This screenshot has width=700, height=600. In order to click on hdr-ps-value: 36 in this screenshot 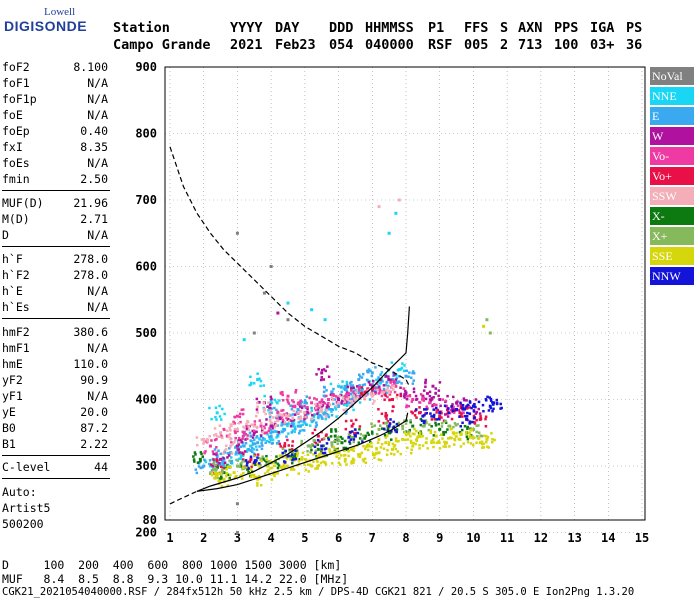, I will do `click(634, 45)`.